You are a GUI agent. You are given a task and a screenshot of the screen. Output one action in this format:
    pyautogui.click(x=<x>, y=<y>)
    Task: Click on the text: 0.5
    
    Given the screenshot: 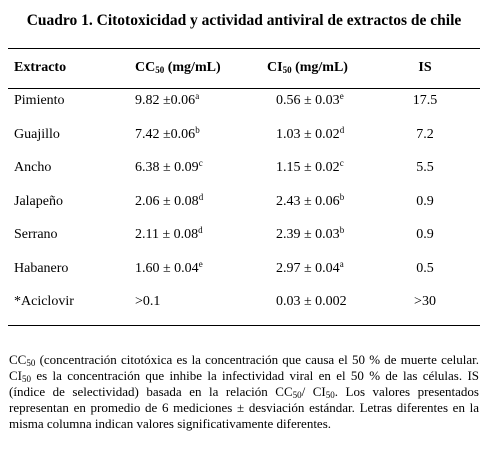 What is the action you would take?
    pyautogui.click(x=425, y=268)
    